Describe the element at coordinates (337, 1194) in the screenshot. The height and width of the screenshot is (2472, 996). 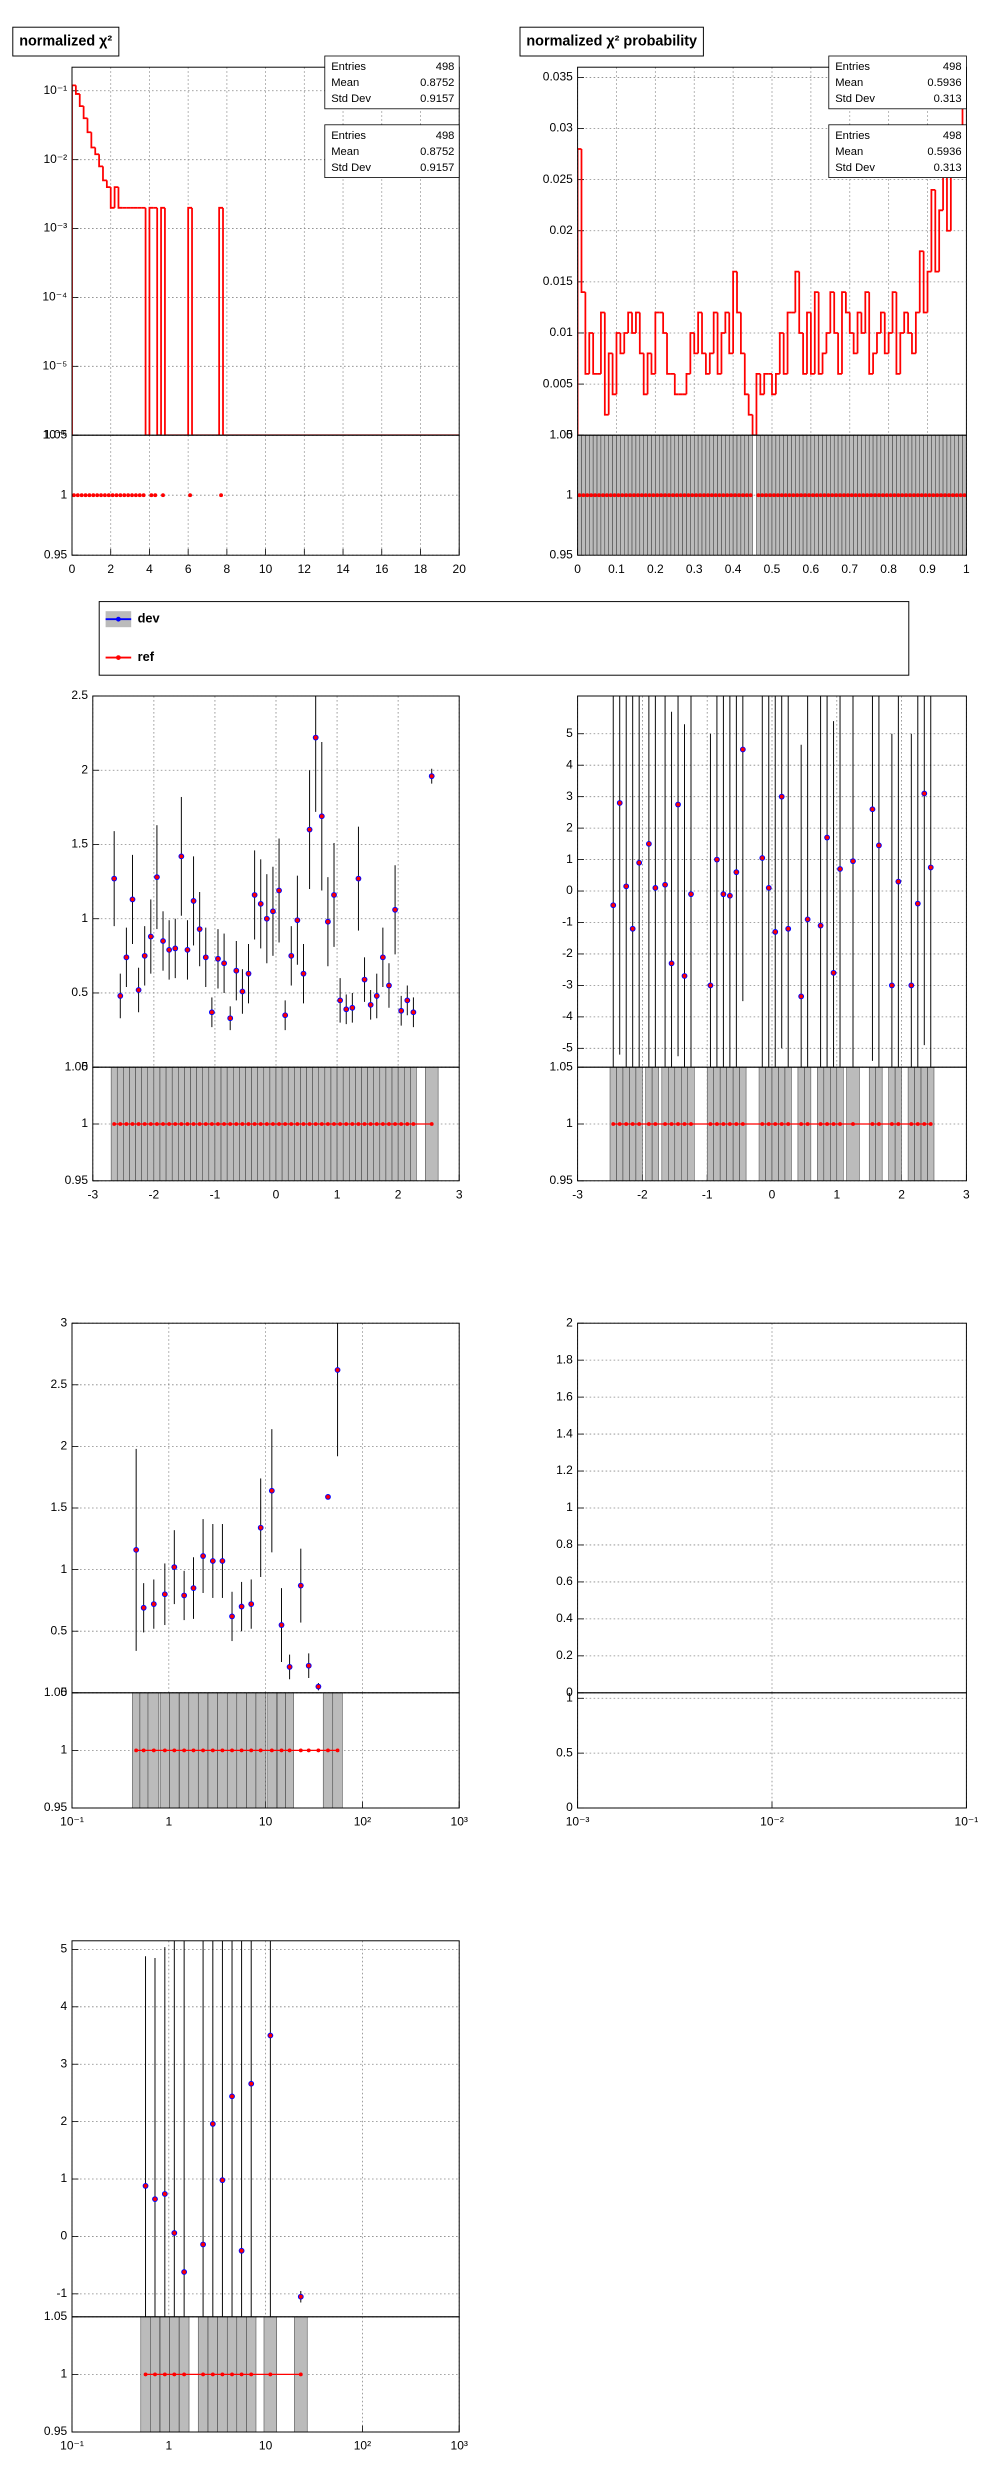
I see `x-tick-label: 1` at that location.